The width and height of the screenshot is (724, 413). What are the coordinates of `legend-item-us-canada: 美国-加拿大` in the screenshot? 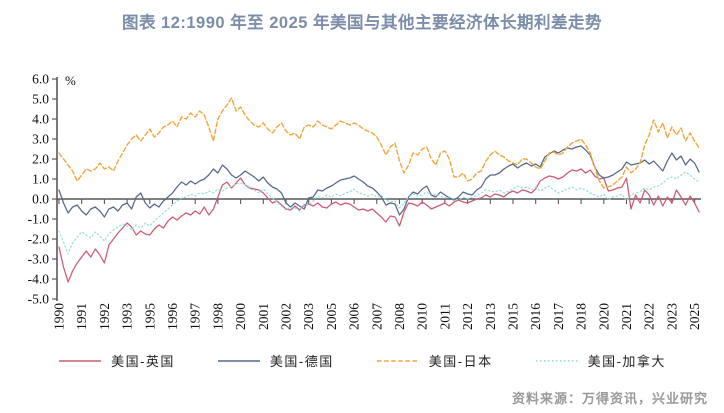 It's located at (600, 360).